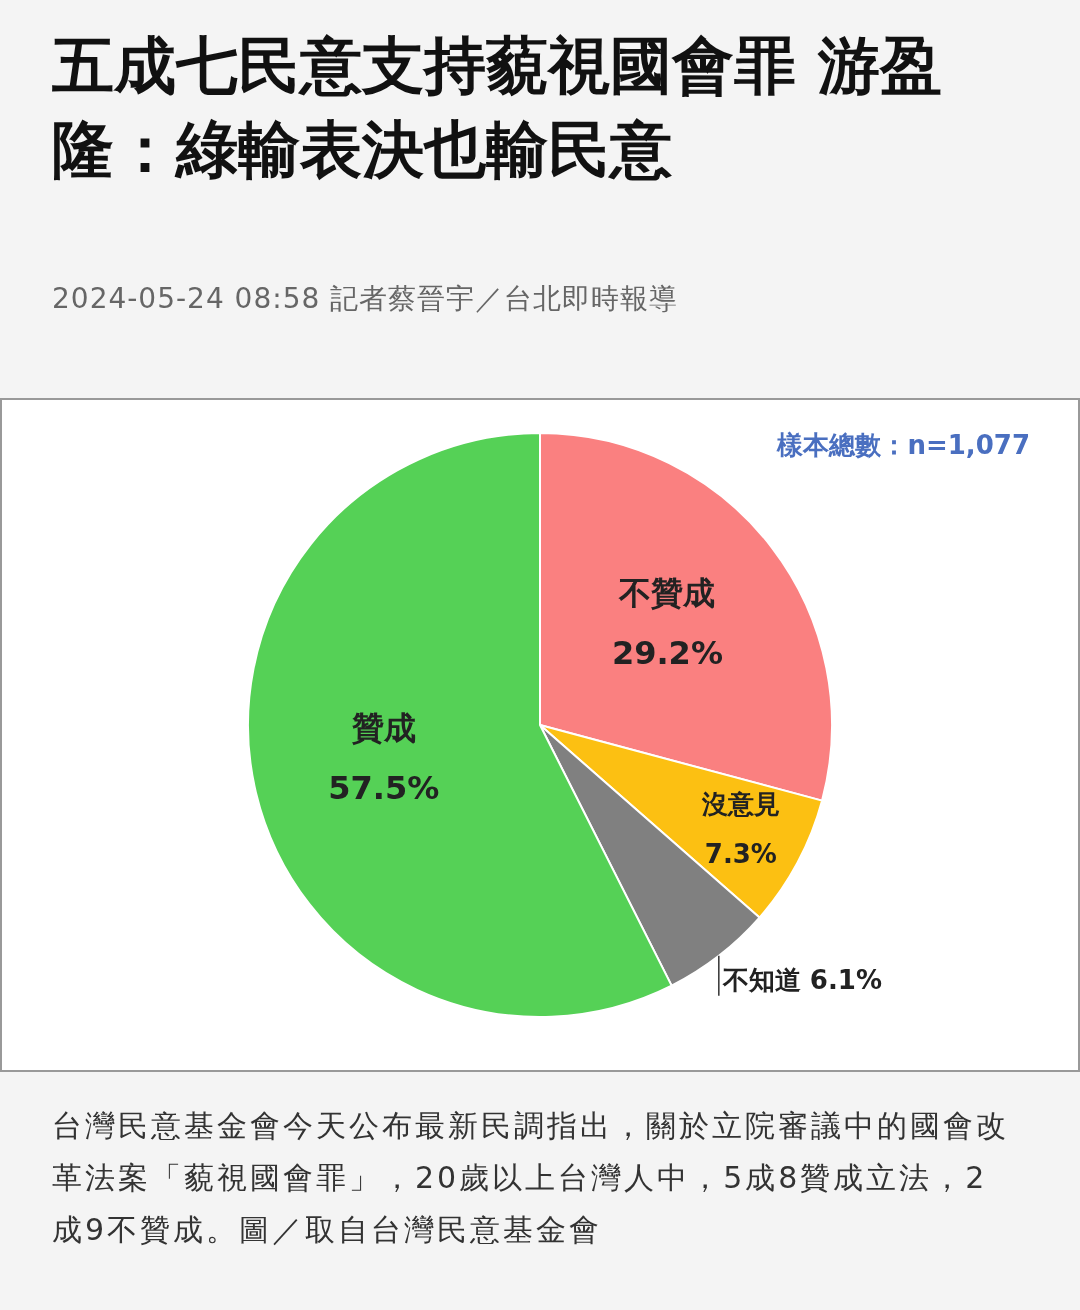 This screenshot has width=1080, height=1310. Describe the element at coordinates (365, 299) in the screenshot. I see `chart-subtitle: 2024-05-24 08:58 記者蔡晉宇／台北即時報導` at that location.